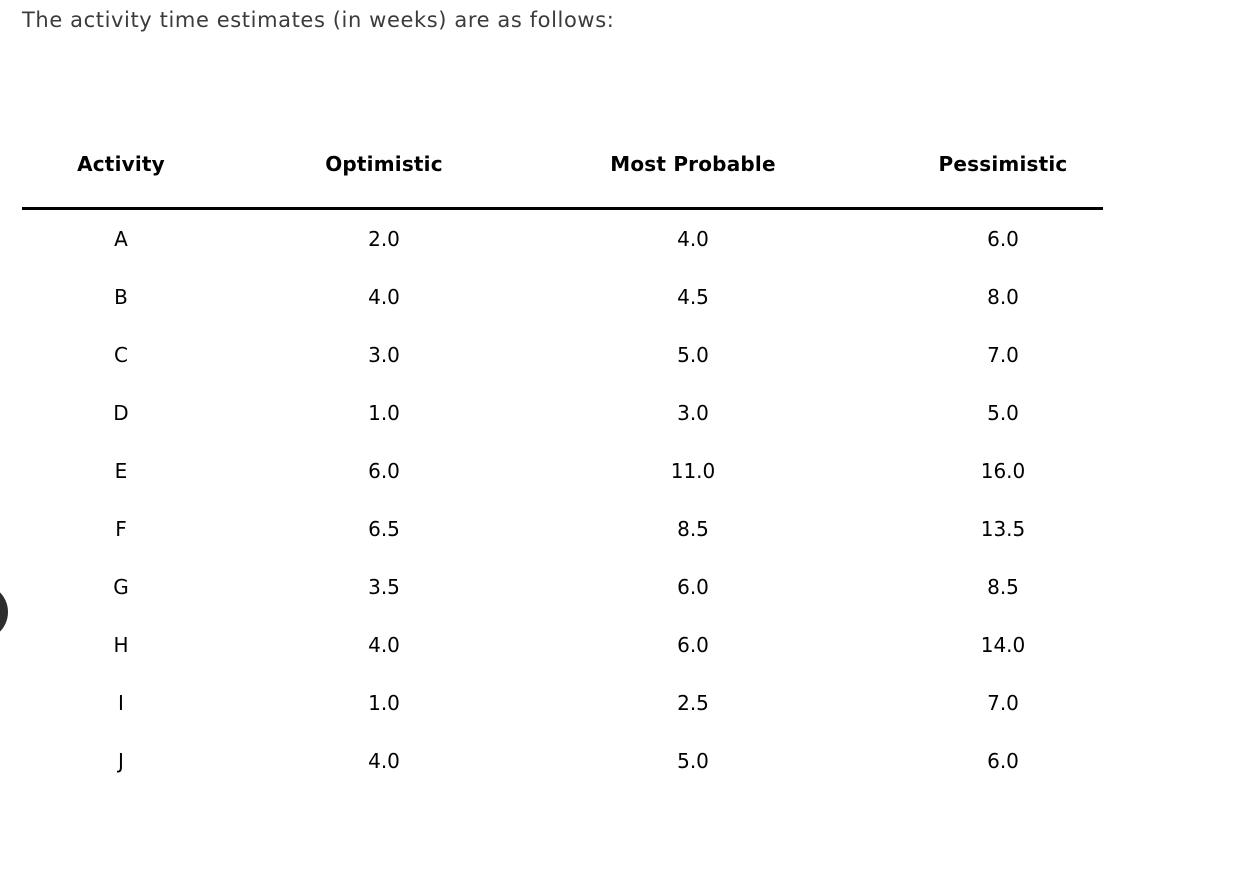 This screenshot has width=1248, height=870. Describe the element at coordinates (595, 413) in the screenshot. I see `table-row: D 1.0 3.0 5.0` at that location.